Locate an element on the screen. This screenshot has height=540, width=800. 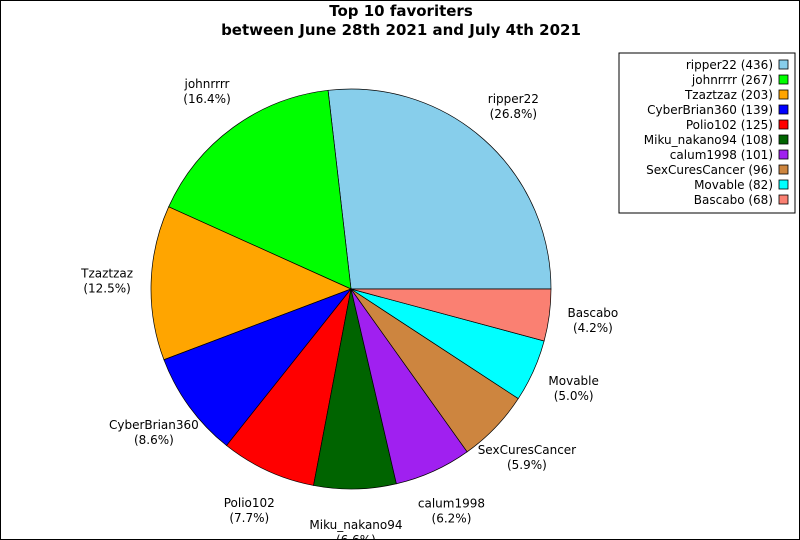
slice-label: Movable is located at coordinates (573, 381).